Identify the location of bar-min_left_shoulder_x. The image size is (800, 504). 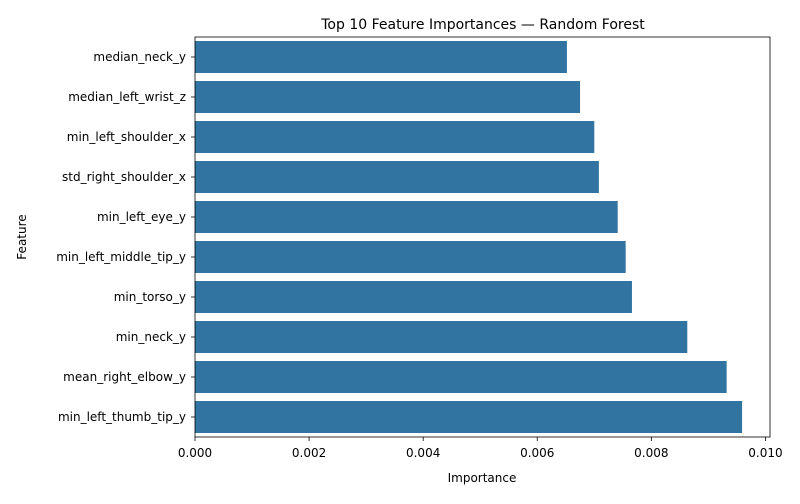
(395, 137).